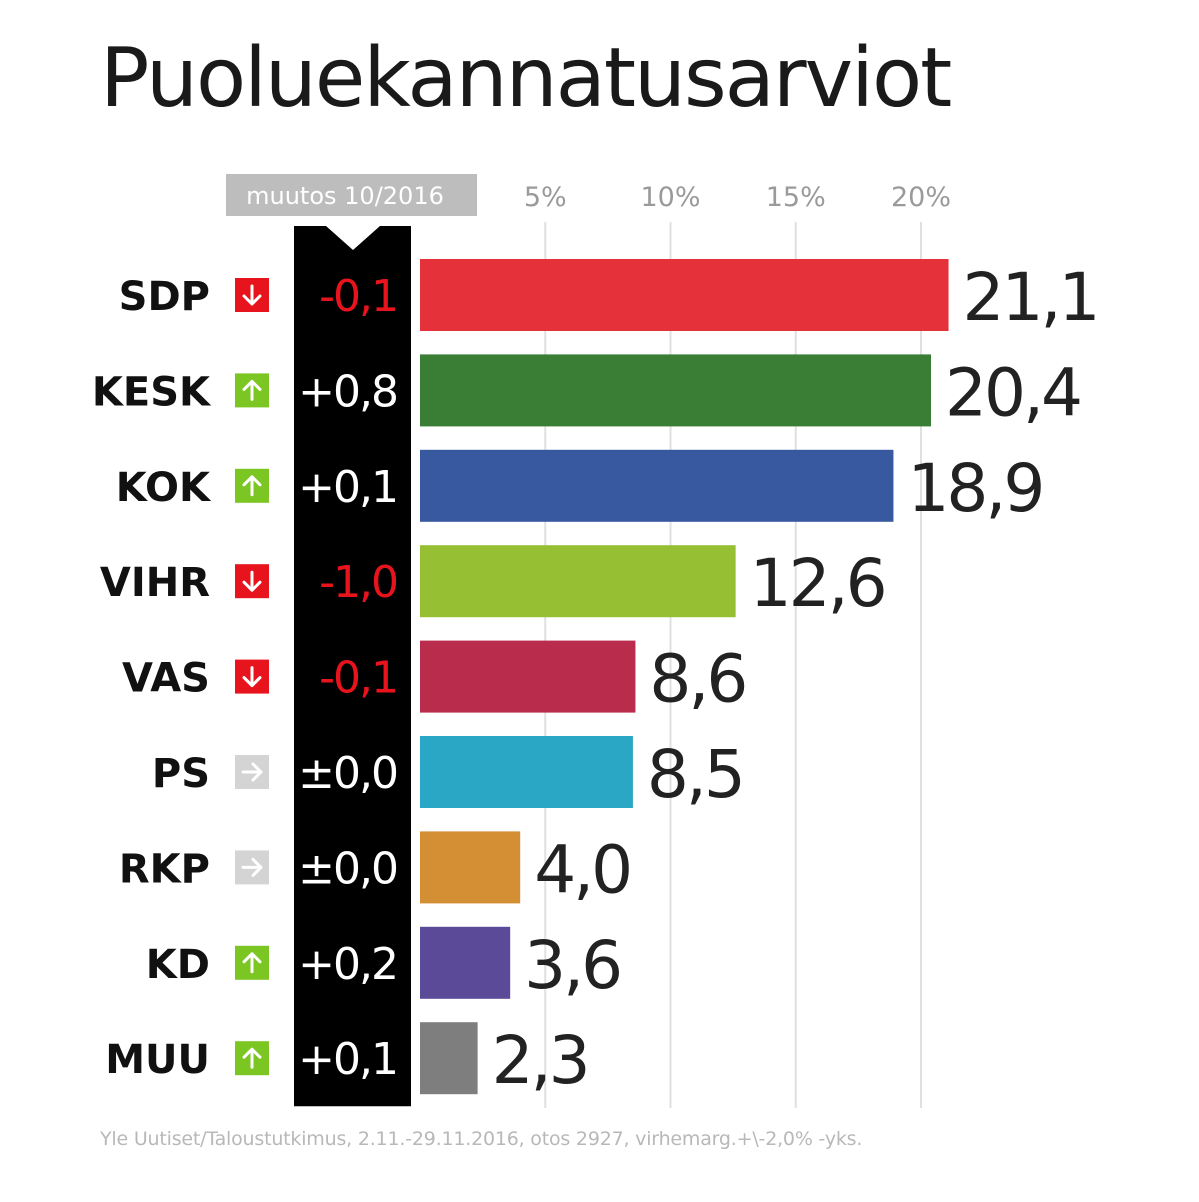 This screenshot has height=1202, width=1199. I want to click on party-label: RKP, so click(164, 869).